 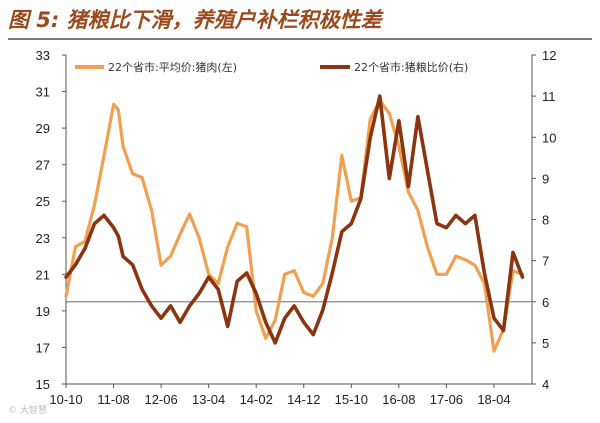 I want to click on x-tick-label: 15-10, so click(x=351, y=399).